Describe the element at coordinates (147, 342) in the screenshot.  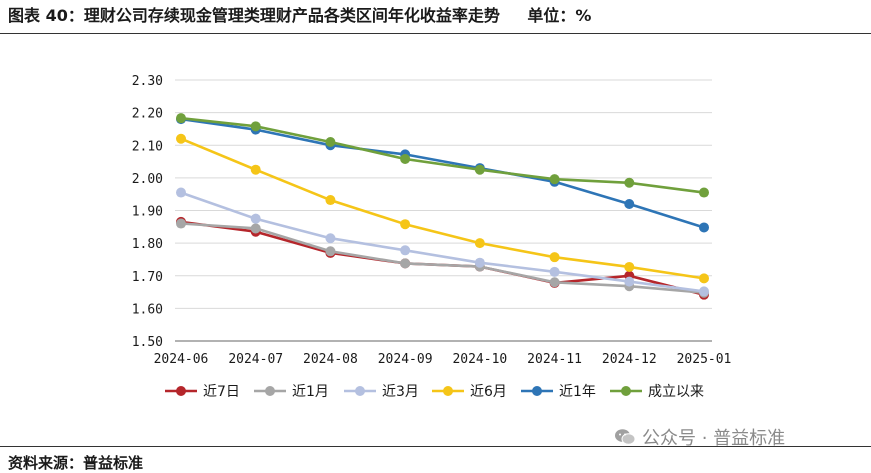
I see `y-tick-label: 1.50` at that location.